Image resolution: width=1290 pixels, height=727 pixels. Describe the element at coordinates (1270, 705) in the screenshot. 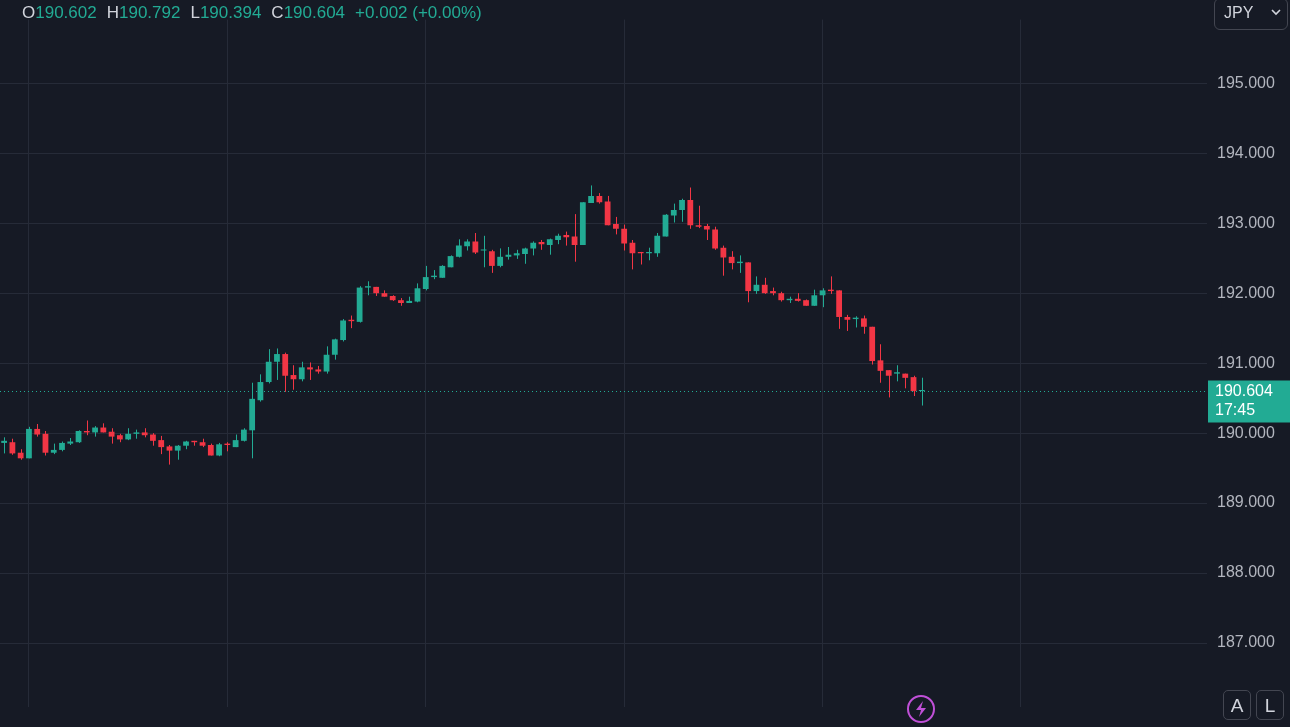

I see `text: L` at that location.